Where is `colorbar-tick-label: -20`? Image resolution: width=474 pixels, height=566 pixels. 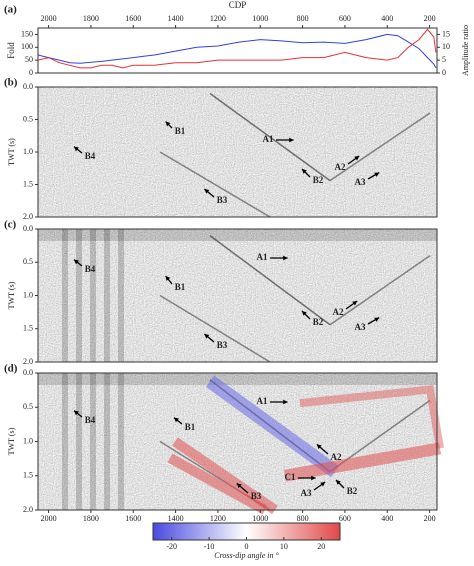
colorbar-tick-label: -20 is located at coordinates (171, 546).